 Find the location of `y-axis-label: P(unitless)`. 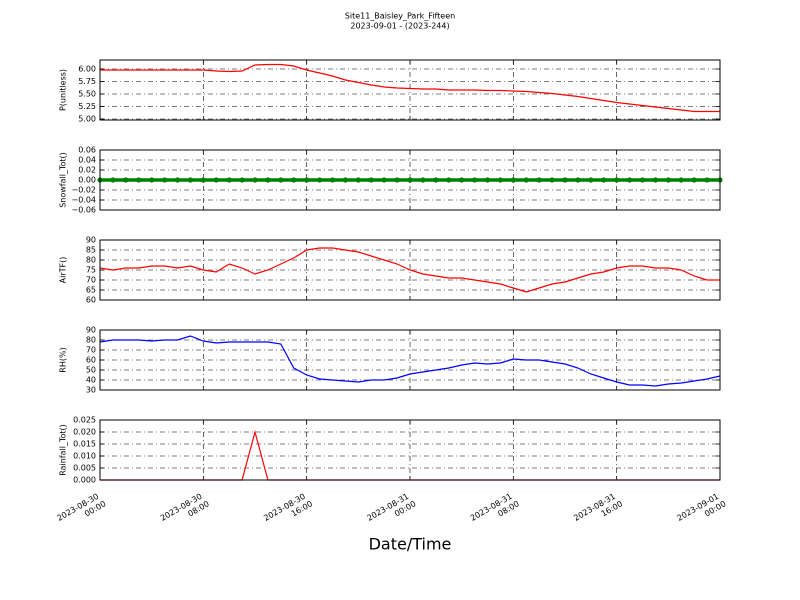

y-axis-label: P(unitless) is located at coordinates (63, 90).